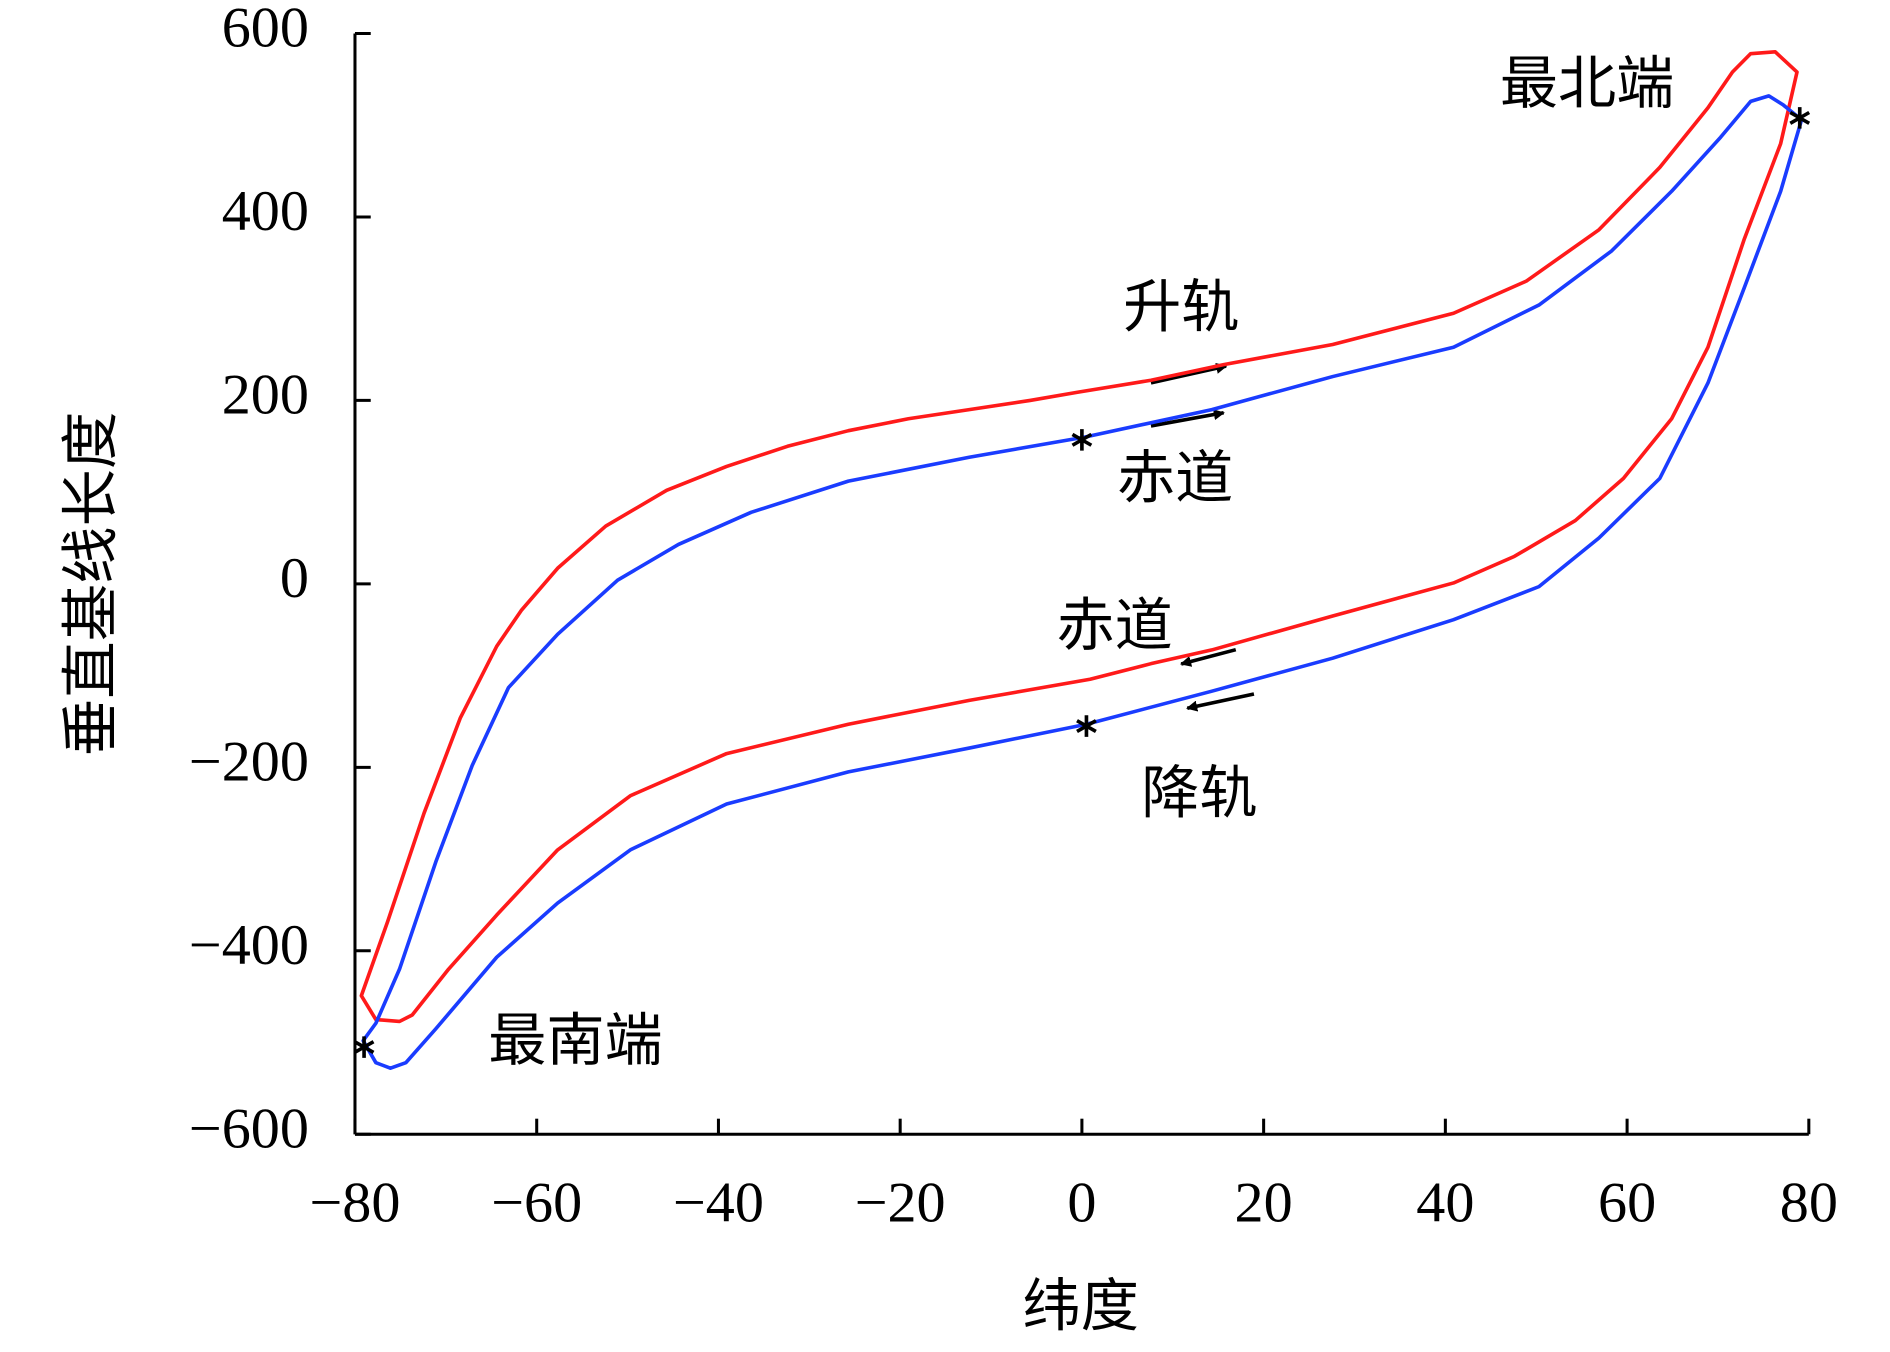 The image size is (1890, 1352). Describe the element at coordinates (1627, 1203) in the screenshot. I see `x-tick-label: 60` at that location.